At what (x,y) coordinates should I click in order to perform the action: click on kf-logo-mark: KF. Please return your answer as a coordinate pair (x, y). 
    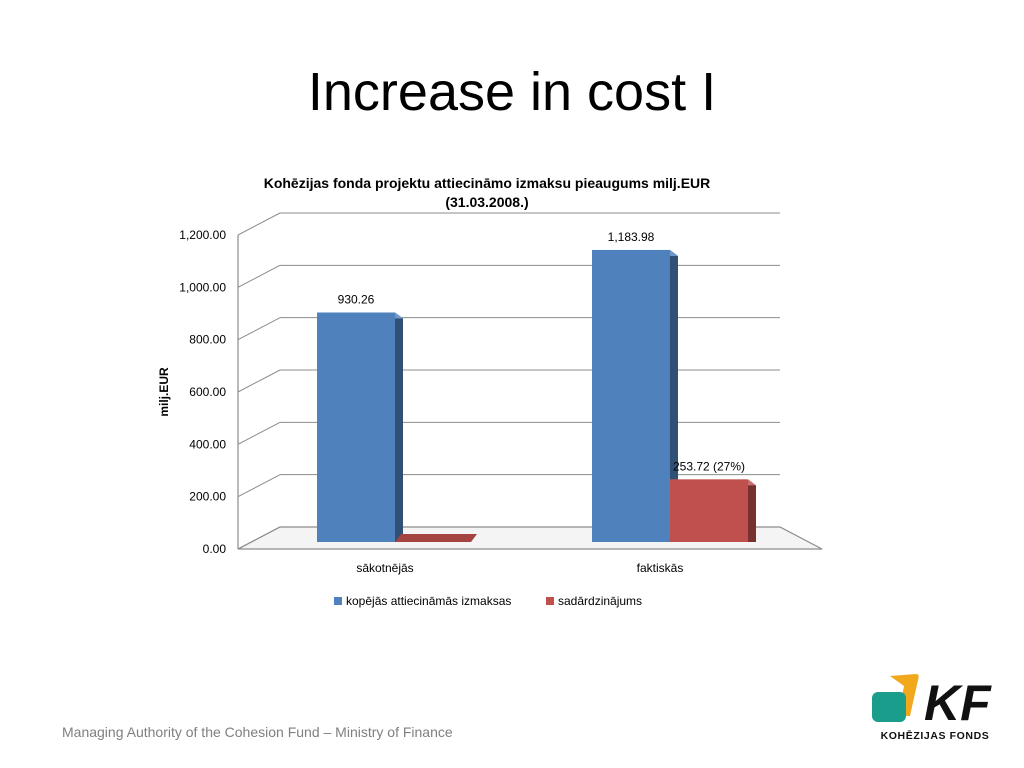
    Looking at the image, I should click on (932, 702).